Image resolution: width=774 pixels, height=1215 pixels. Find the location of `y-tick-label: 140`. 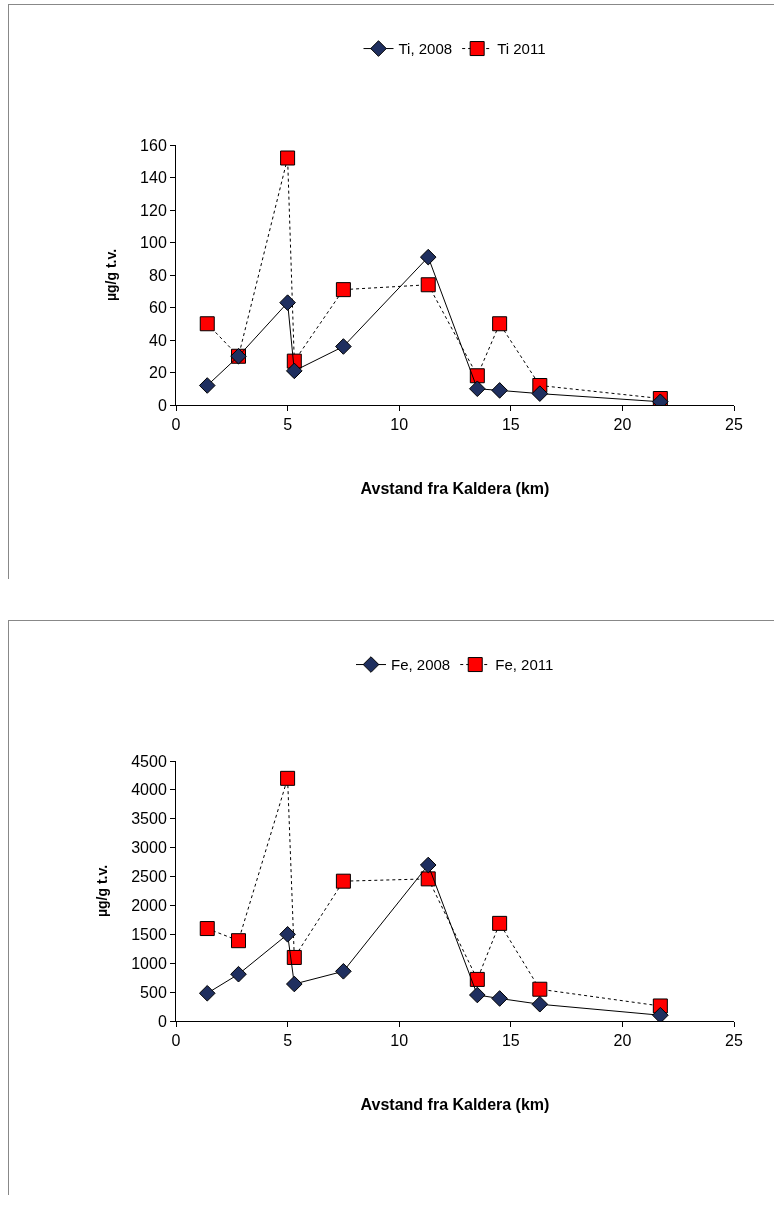

y-tick-label: 140 is located at coordinates (153, 178).